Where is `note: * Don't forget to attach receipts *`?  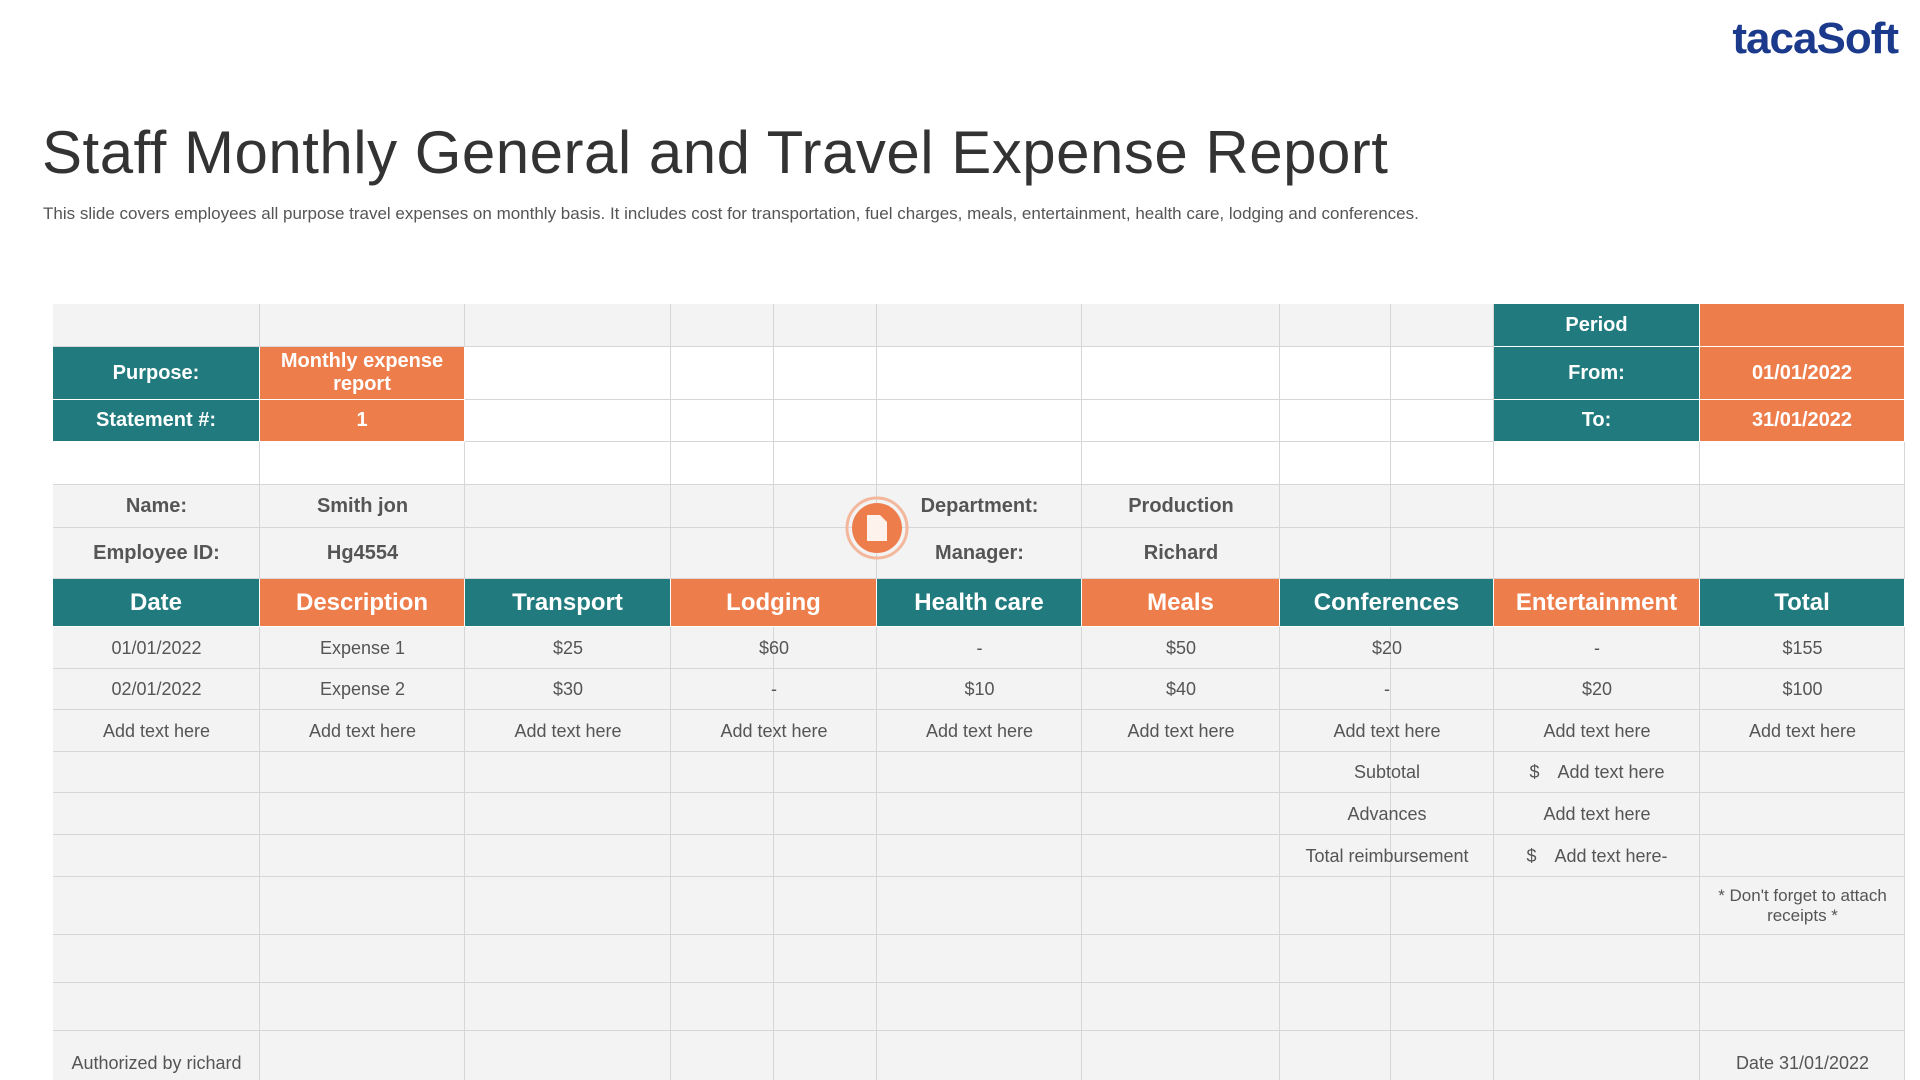
note: * Don't forget to attach receipts * is located at coordinates (1802, 905).